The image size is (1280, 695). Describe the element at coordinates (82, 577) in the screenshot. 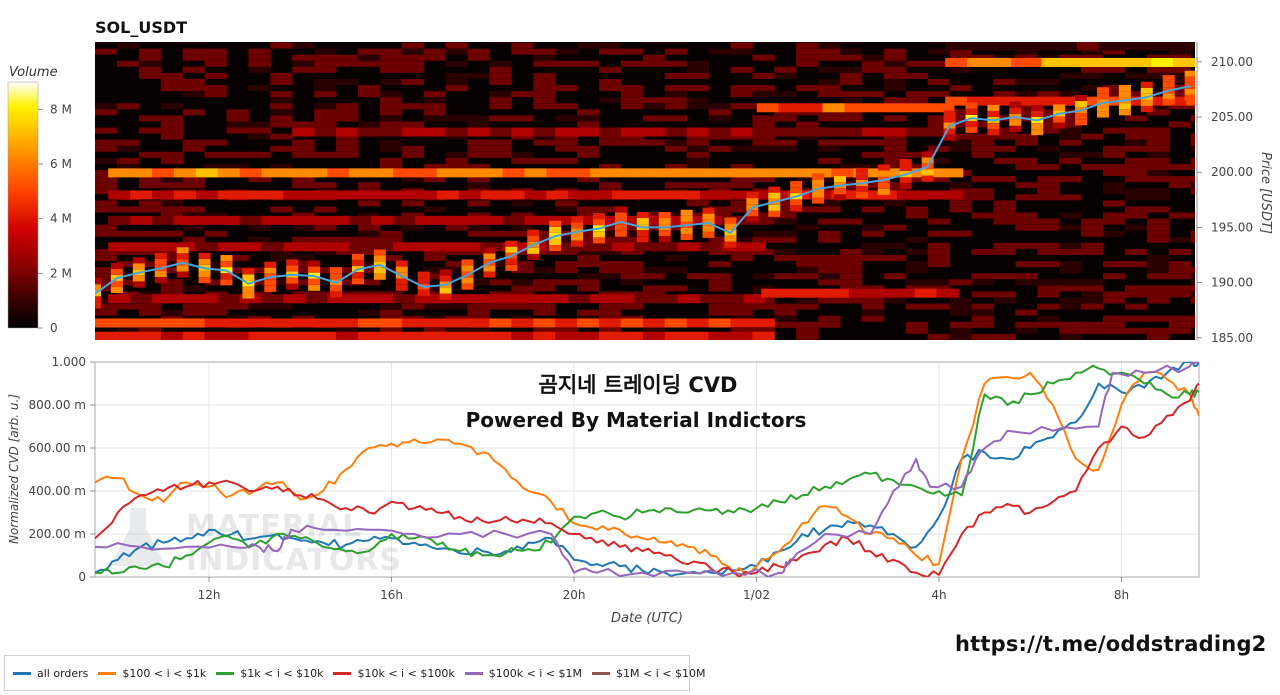

I see `cvd-y-tick-label: 0` at that location.